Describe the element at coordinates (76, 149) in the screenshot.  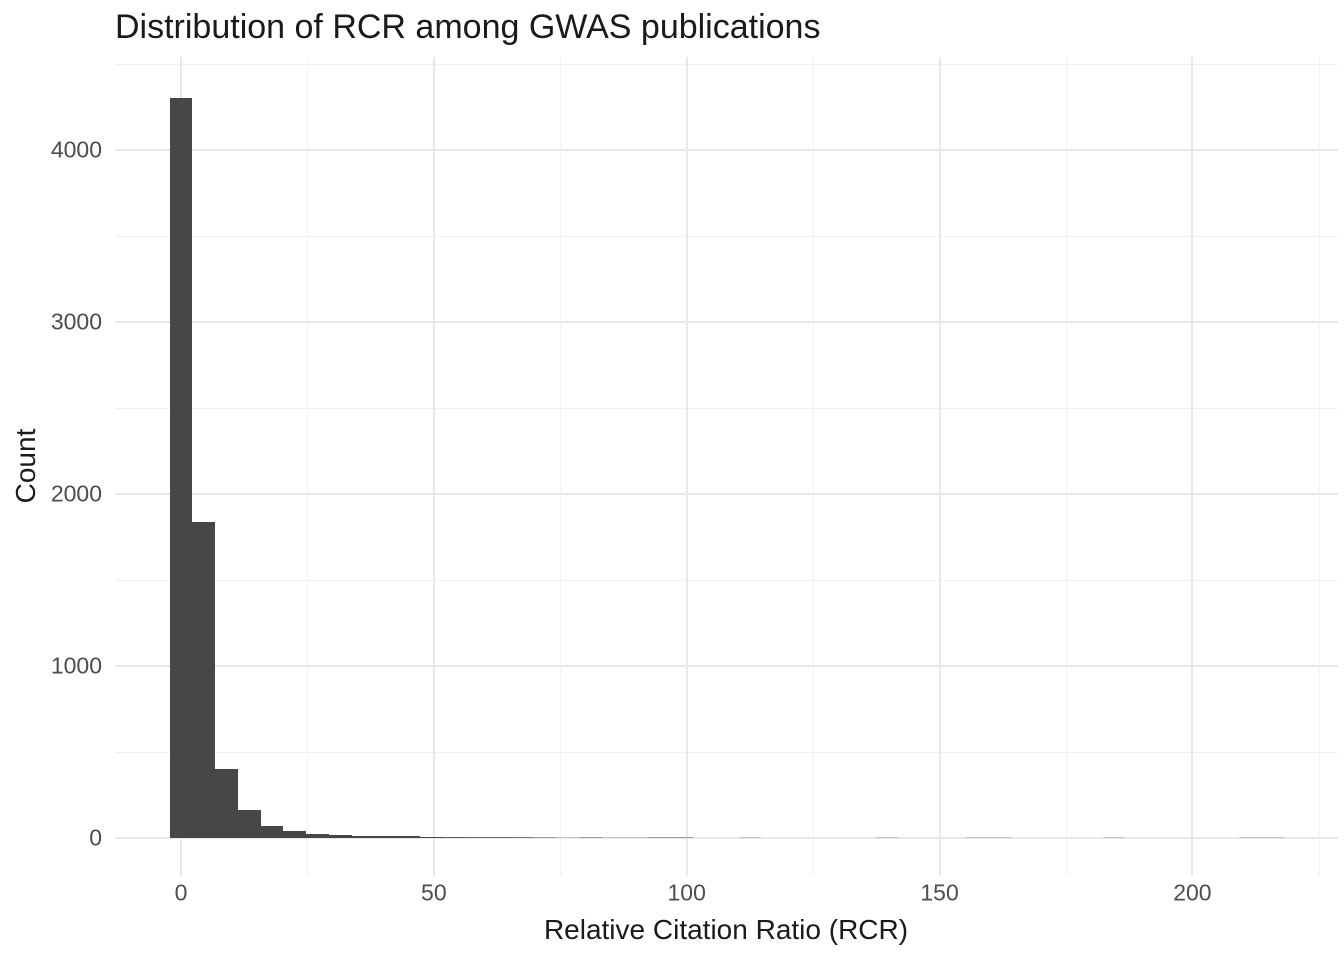
I see `y-tick-label: 4000` at that location.